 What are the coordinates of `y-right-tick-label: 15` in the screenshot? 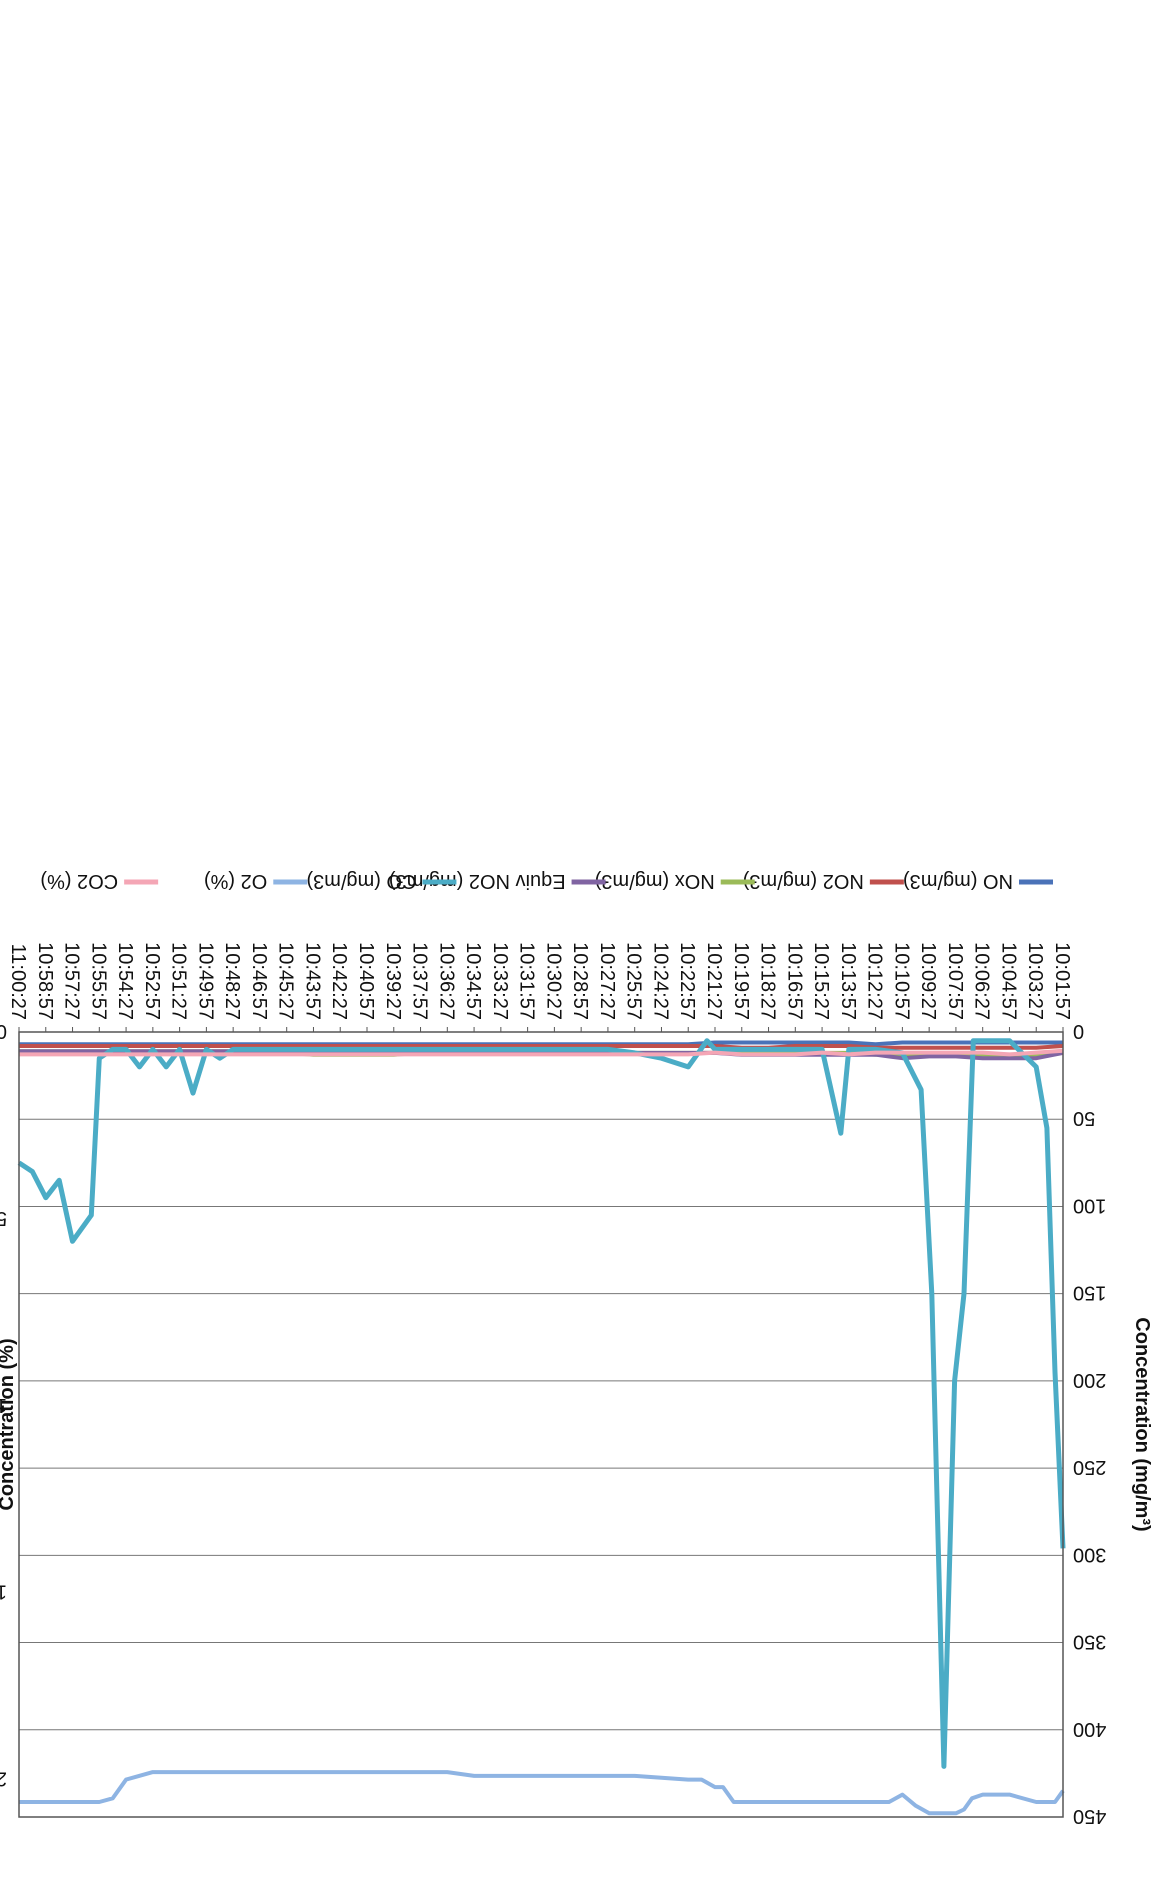 It's located at (3, 1592).